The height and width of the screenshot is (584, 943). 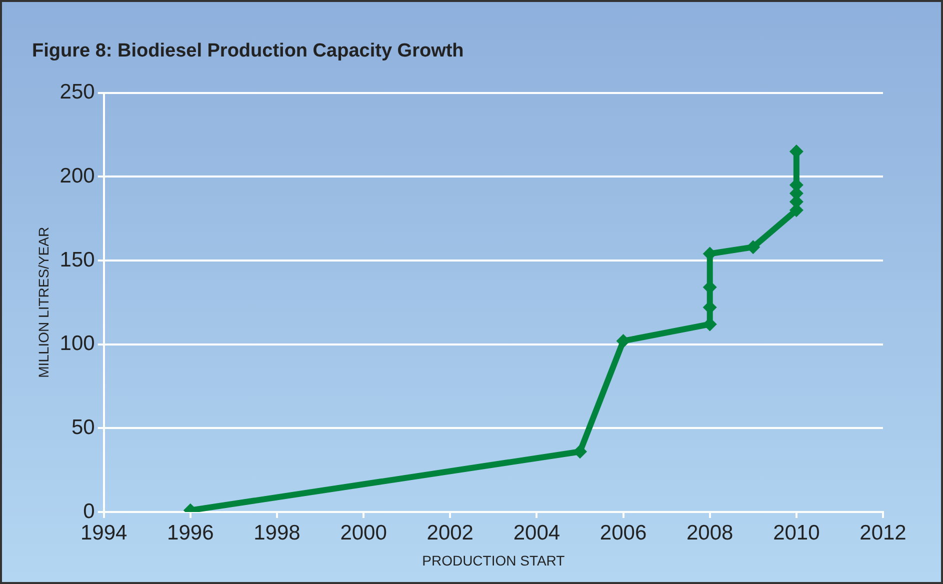 I want to click on x-tick-label: 1998, so click(x=277, y=532).